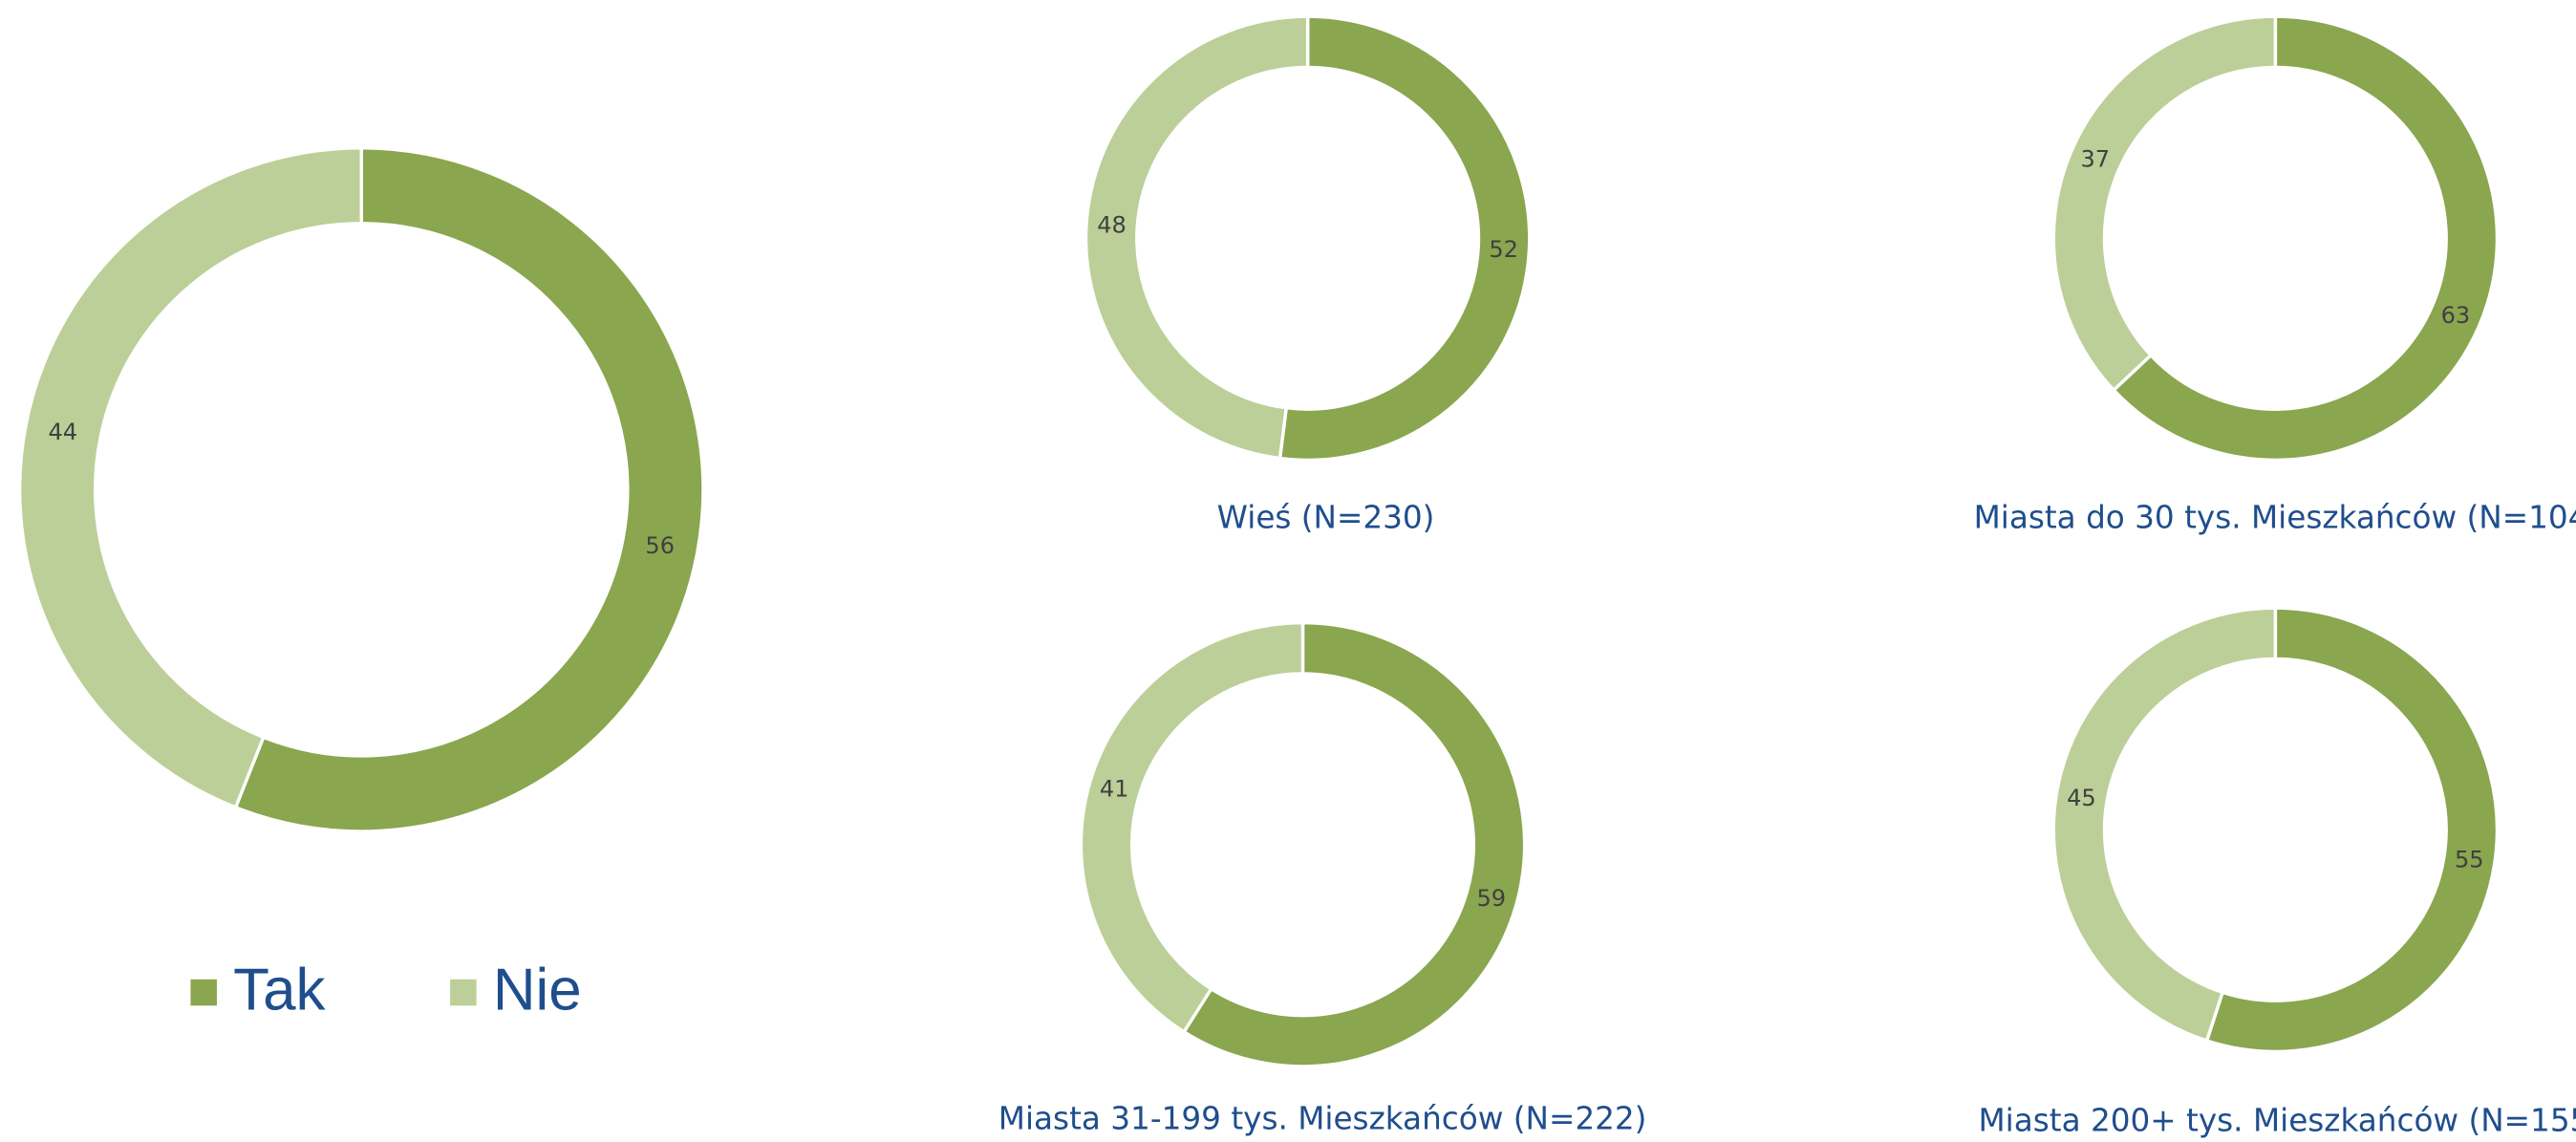 The height and width of the screenshot is (1142, 2576). What do you see at coordinates (2081, 798) in the screenshot?
I see `data-label: 45` at bounding box center [2081, 798].